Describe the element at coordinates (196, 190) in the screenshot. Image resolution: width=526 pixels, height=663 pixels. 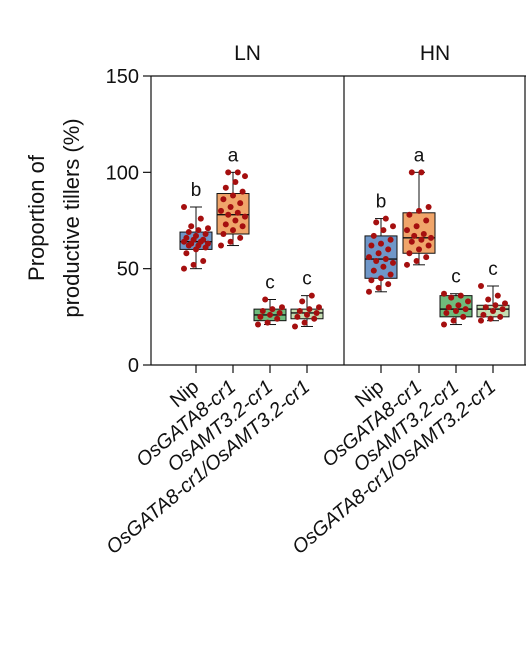
I see `significance-letter: b` at that location.